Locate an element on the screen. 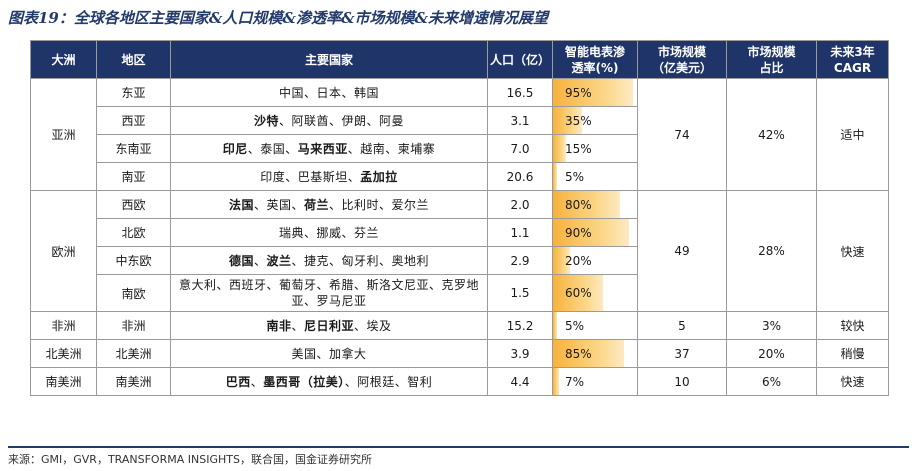  country-highlight: 孟加拉 is located at coordinates (379, 177).